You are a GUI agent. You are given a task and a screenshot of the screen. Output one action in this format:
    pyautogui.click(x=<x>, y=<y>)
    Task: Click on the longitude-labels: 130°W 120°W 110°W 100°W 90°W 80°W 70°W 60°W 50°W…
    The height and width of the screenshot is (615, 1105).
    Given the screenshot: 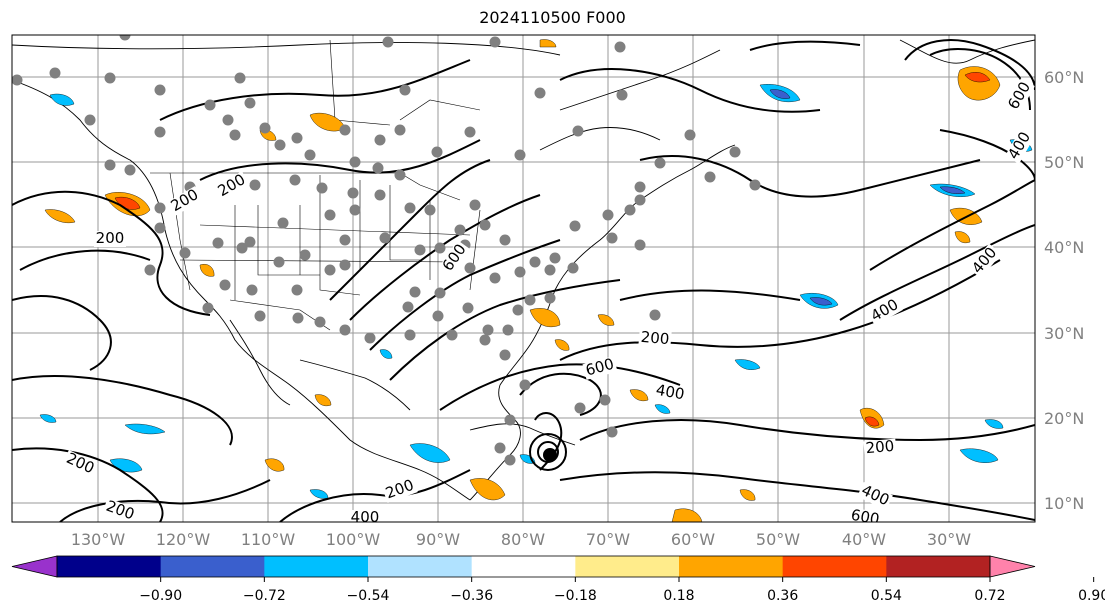 What is the action you would take?
    pyautogui.click(x=521, y=539)
    